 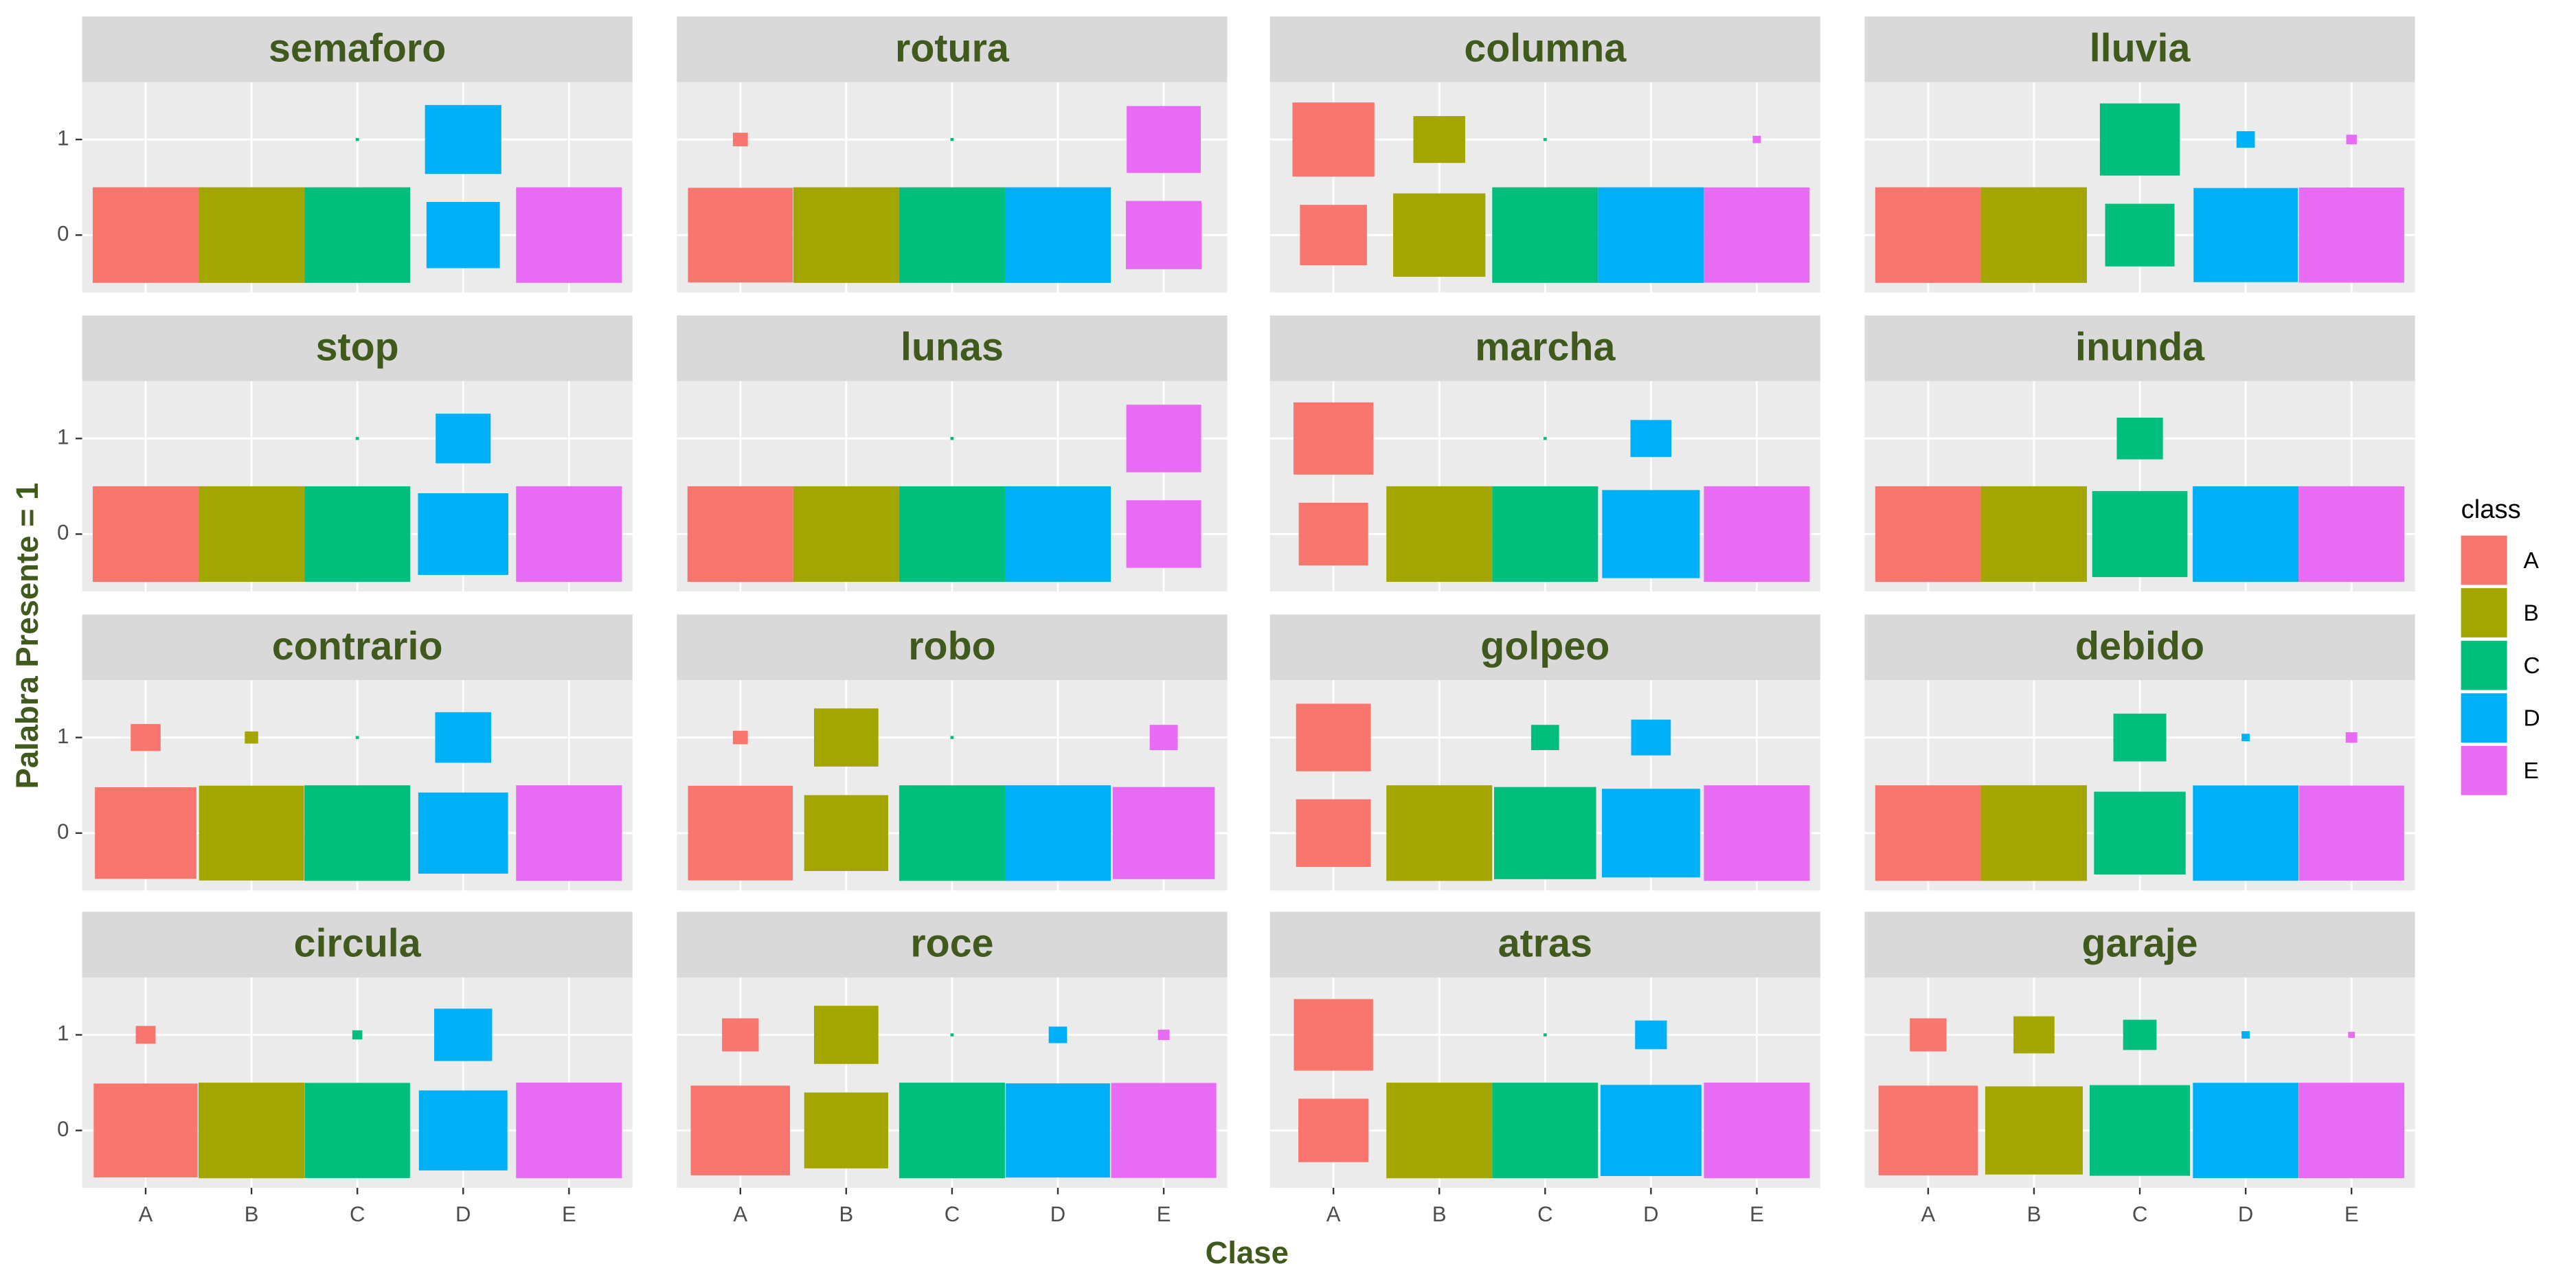 I want to click on strip-title: robo, so click(x=951, y=646).